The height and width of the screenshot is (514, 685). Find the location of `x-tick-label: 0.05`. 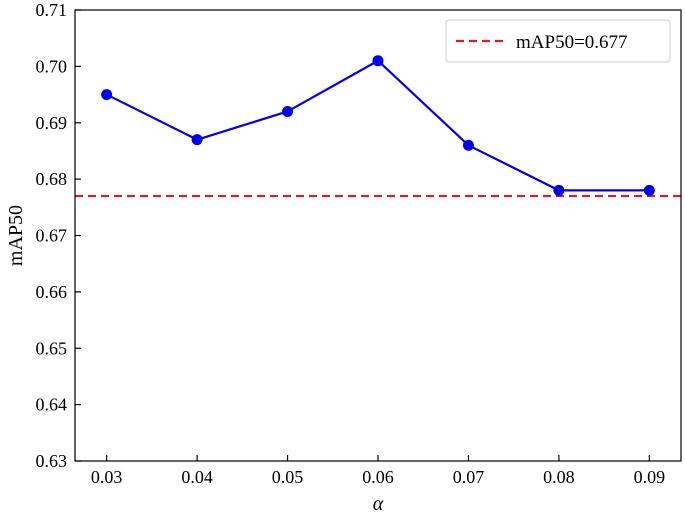

x-tick-label: 0.05 is located at coordinates (288, 477).